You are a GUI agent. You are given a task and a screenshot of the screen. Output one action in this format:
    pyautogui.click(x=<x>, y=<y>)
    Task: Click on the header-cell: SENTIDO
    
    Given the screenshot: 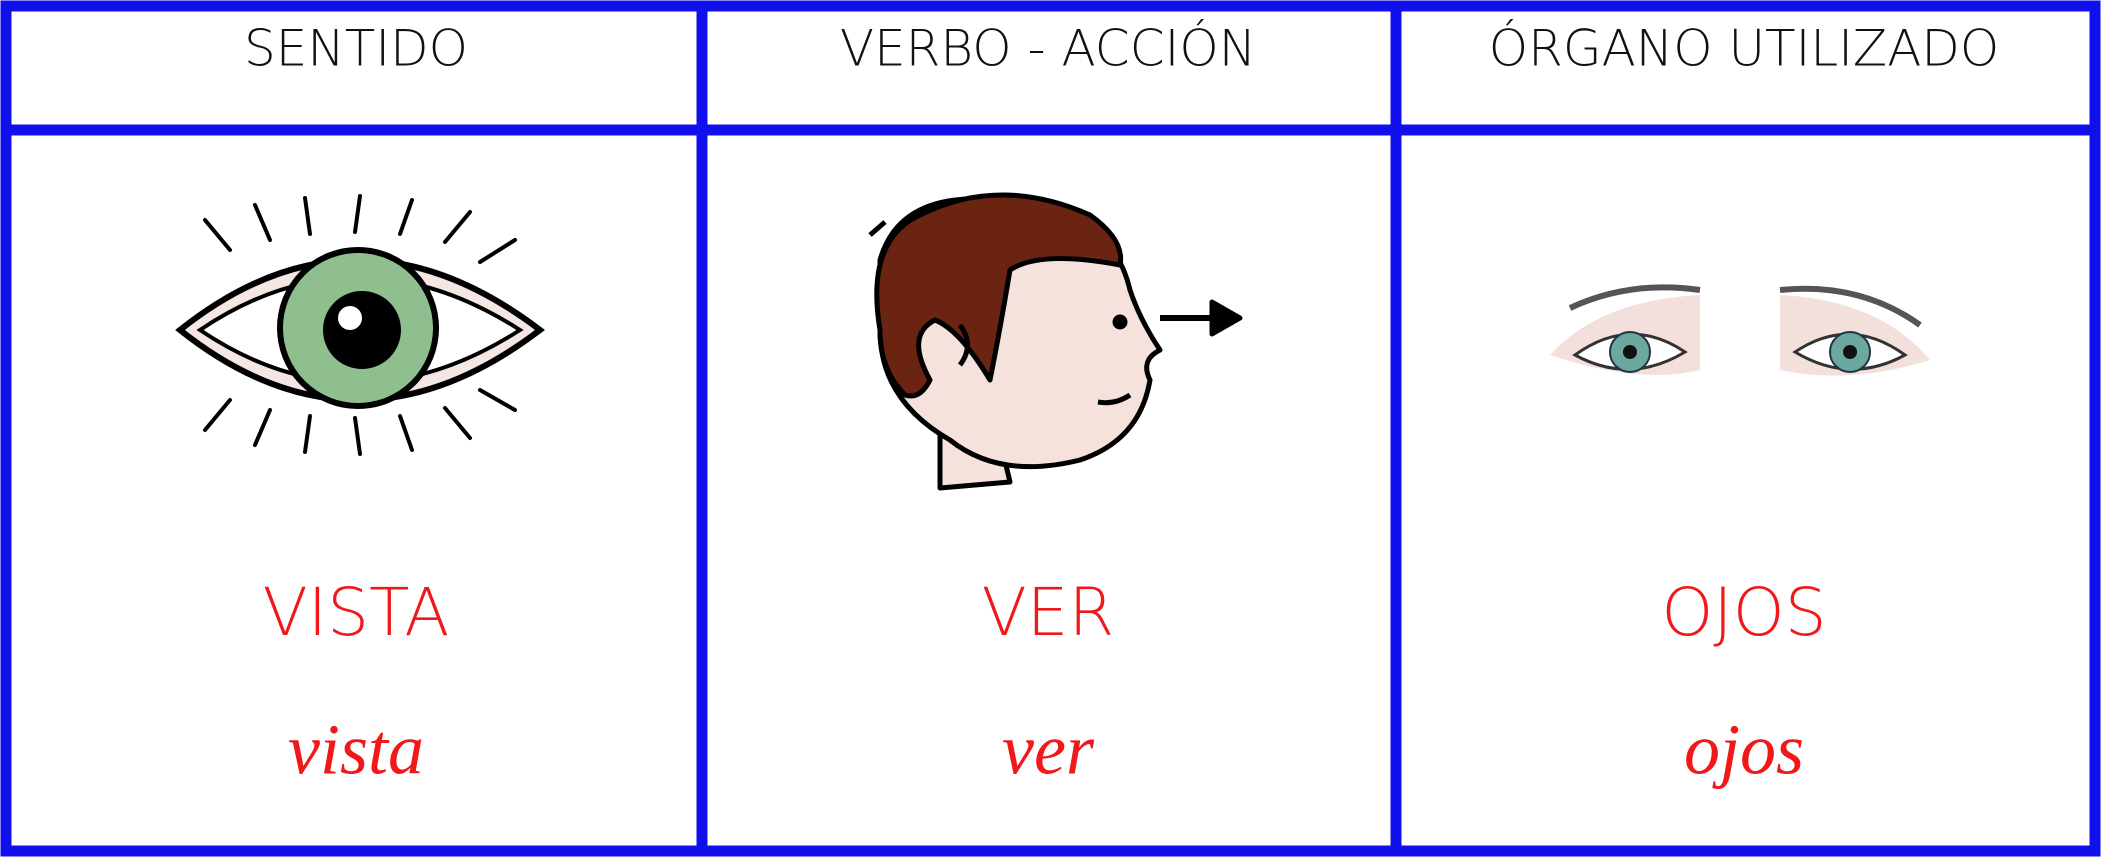 What is the action you would take?
    pyautogui.click(x=356, y=49)
    